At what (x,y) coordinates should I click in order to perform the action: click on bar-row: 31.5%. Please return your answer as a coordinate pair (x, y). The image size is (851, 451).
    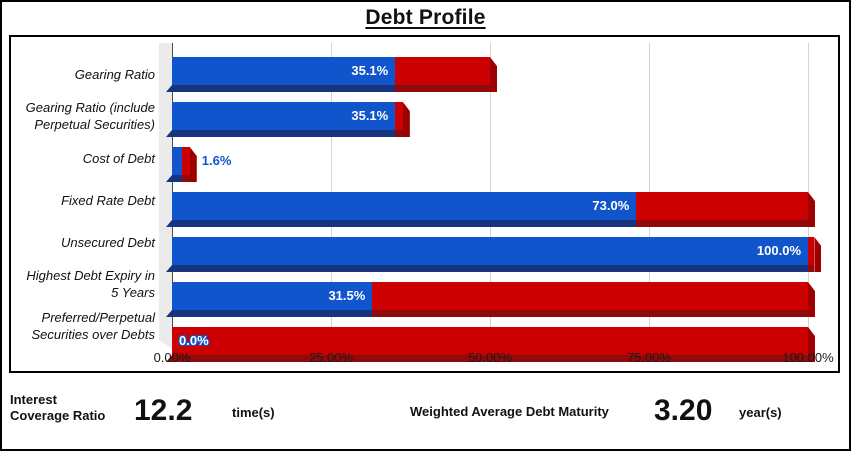
    Looking at the image, I should click on (490, 303).